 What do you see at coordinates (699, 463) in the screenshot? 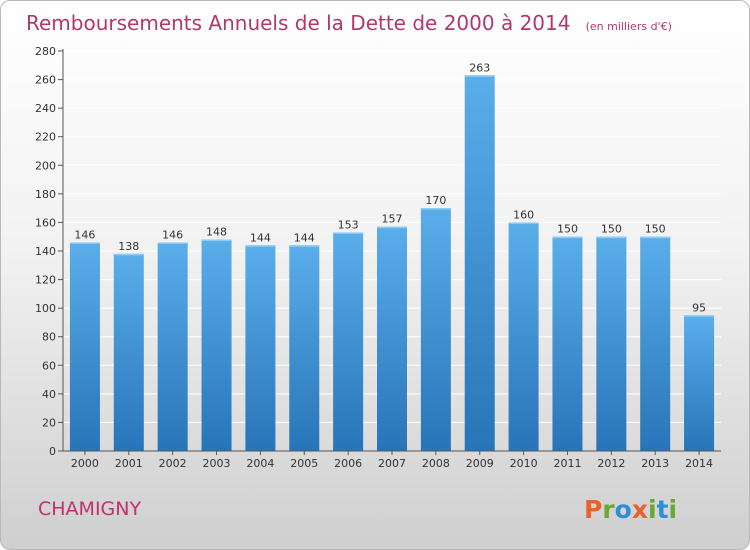
I see `x-tick-label-2014: 2014` at bounding box center [699, 463].